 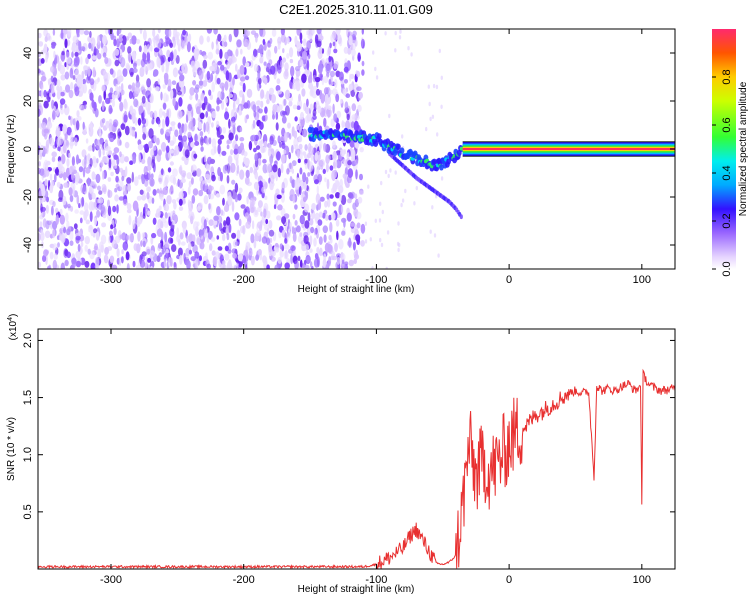 I want to click on signal-trace-mark, so click(x=376, y=143).